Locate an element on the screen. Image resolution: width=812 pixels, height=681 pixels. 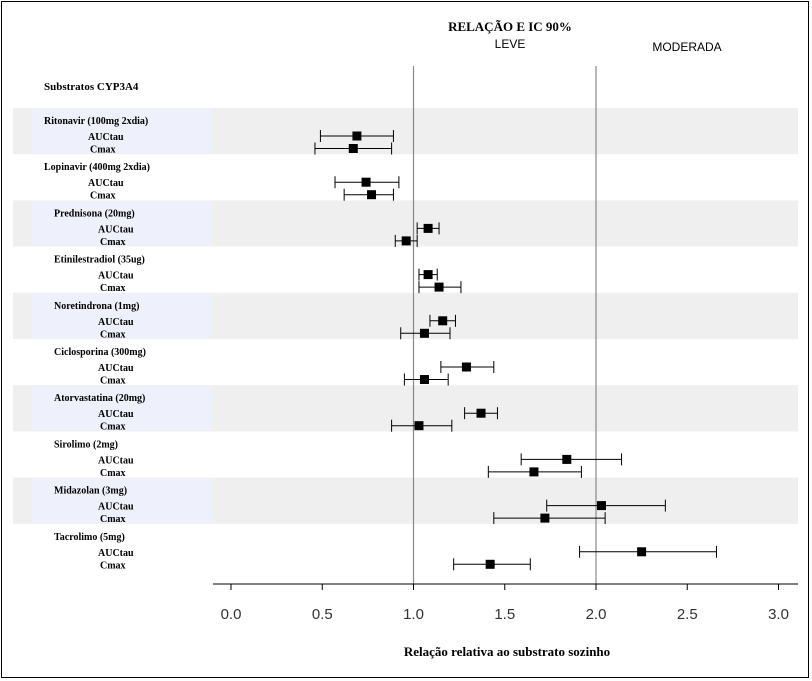
group-name: Sirolimo (2mg) is located at coordinates (86, 444).